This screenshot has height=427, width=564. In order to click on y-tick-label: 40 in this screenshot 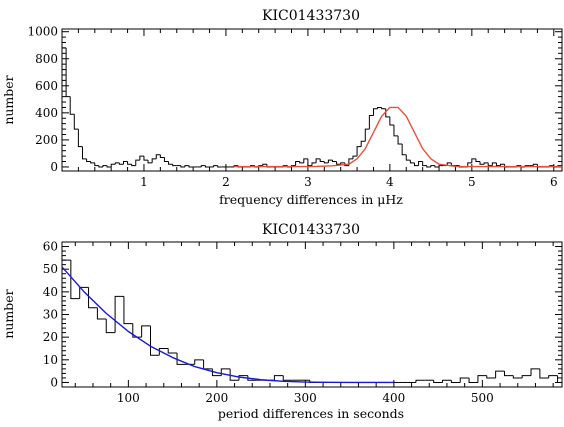, I will do `click(50, 292)`.